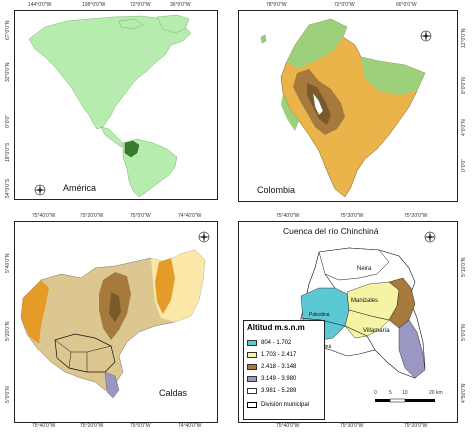 This screenshot has width=472, height=435. Describe the element at coordinates (132, 149) in the screenshot. I see `colombia-highlight` at that location.